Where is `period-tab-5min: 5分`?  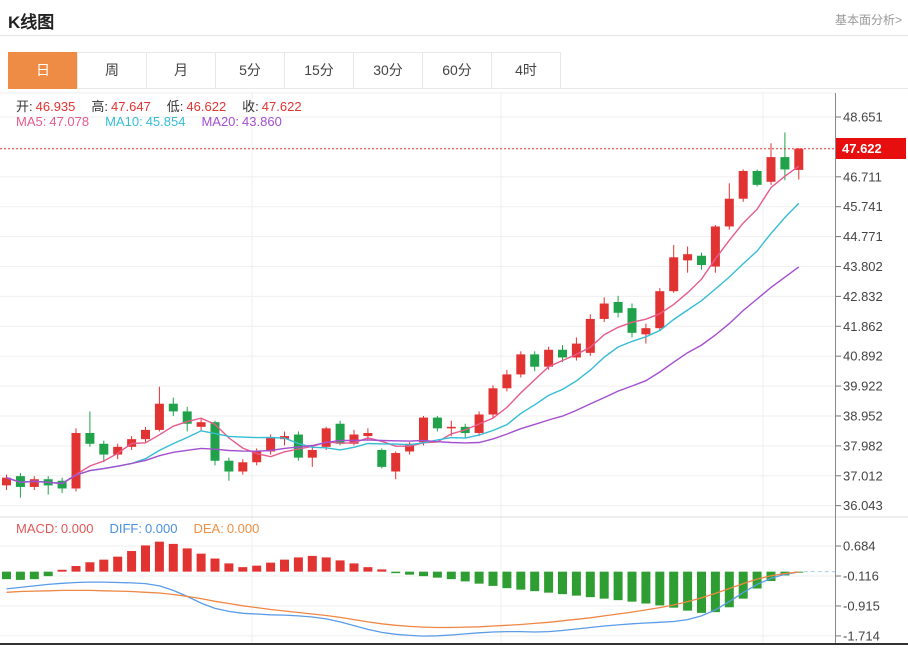 period-tab-5min: 5分 is located at coordinates (250, 70).